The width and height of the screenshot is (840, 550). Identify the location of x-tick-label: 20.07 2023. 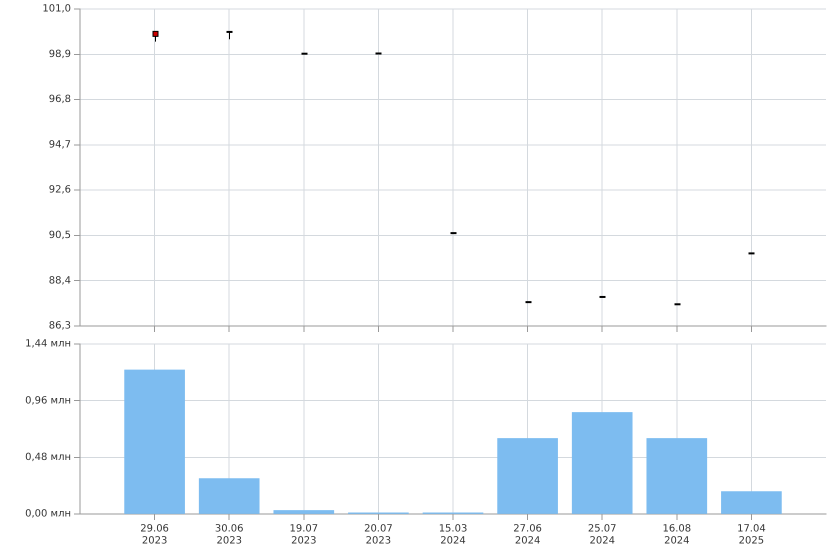
(378, 535).